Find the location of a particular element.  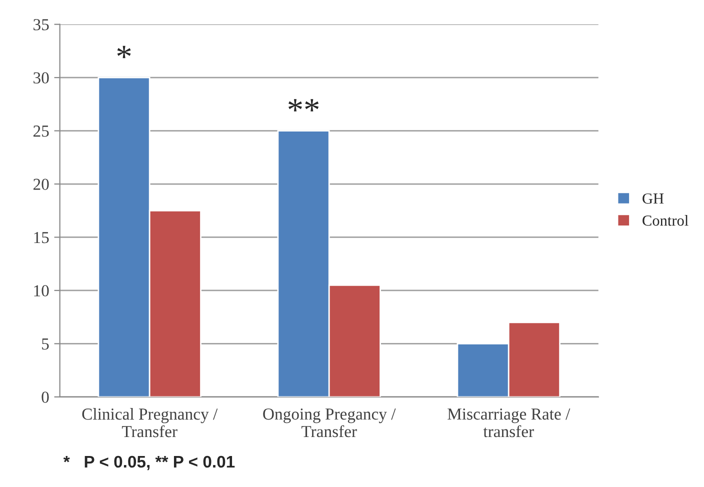

y-tick-label: 0 is located at coordinates (45, 397).